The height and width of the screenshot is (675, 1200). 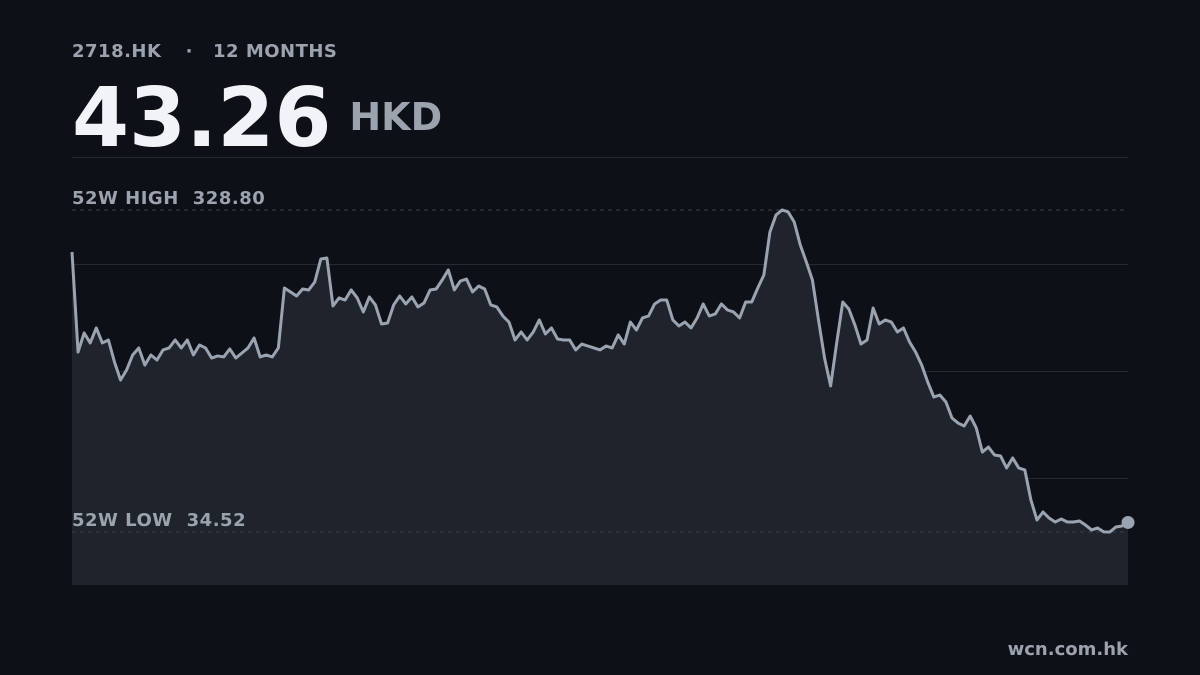 What do you see at coordinates (216, 520) in the screenshot?
I see `reference-value: 34.52` at bounding box center [216, 520].